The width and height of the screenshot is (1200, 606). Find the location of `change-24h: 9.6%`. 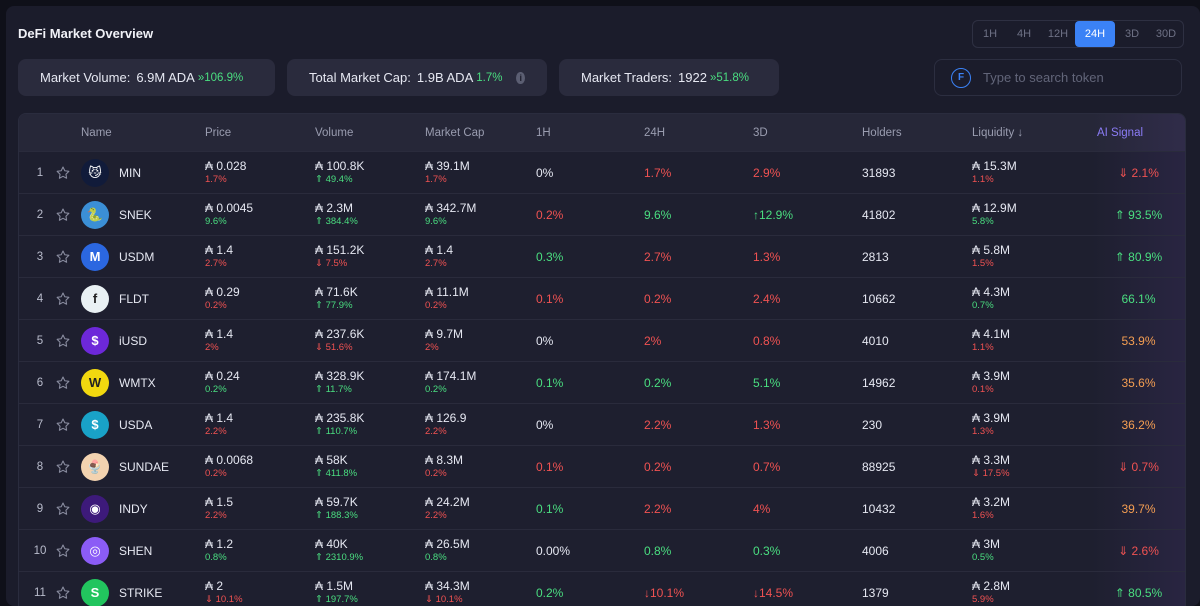

change-24h: 9.6% is located at coordinates (657, 215).